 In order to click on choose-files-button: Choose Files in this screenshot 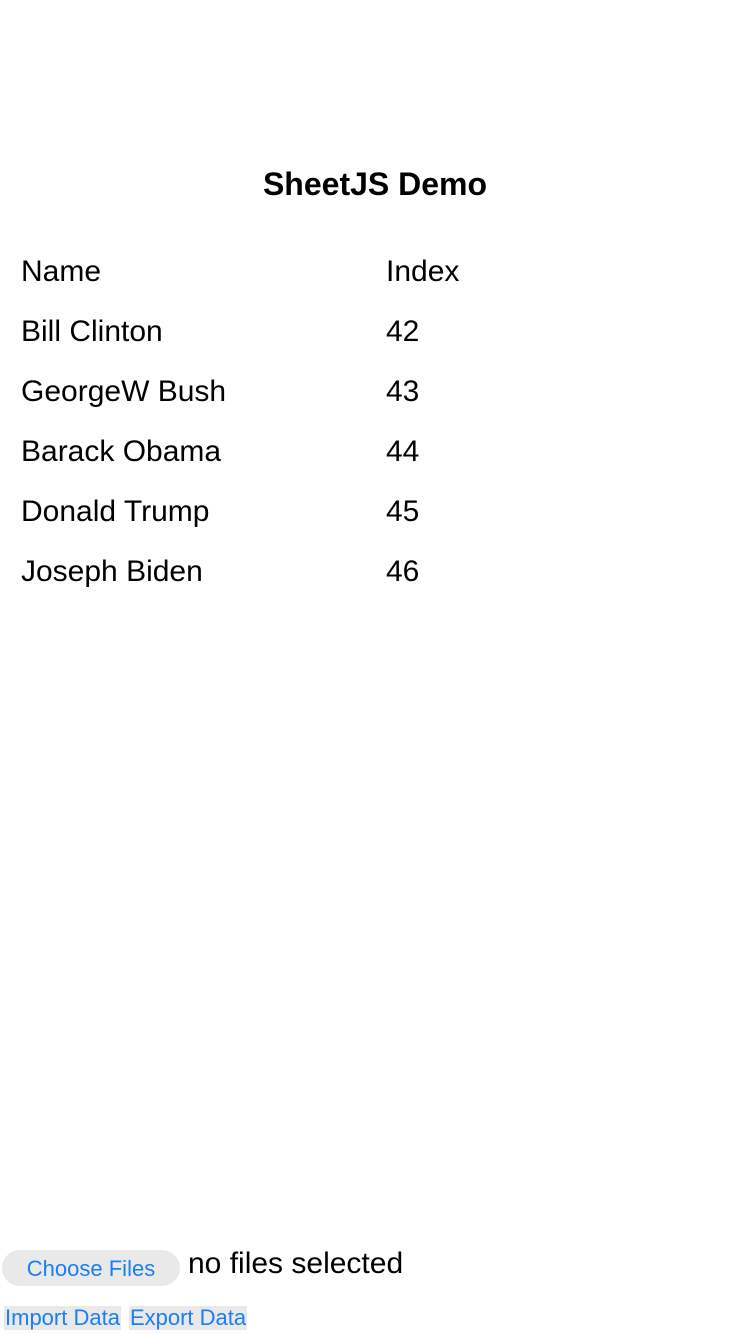, I will do `click(91, 1268)`.